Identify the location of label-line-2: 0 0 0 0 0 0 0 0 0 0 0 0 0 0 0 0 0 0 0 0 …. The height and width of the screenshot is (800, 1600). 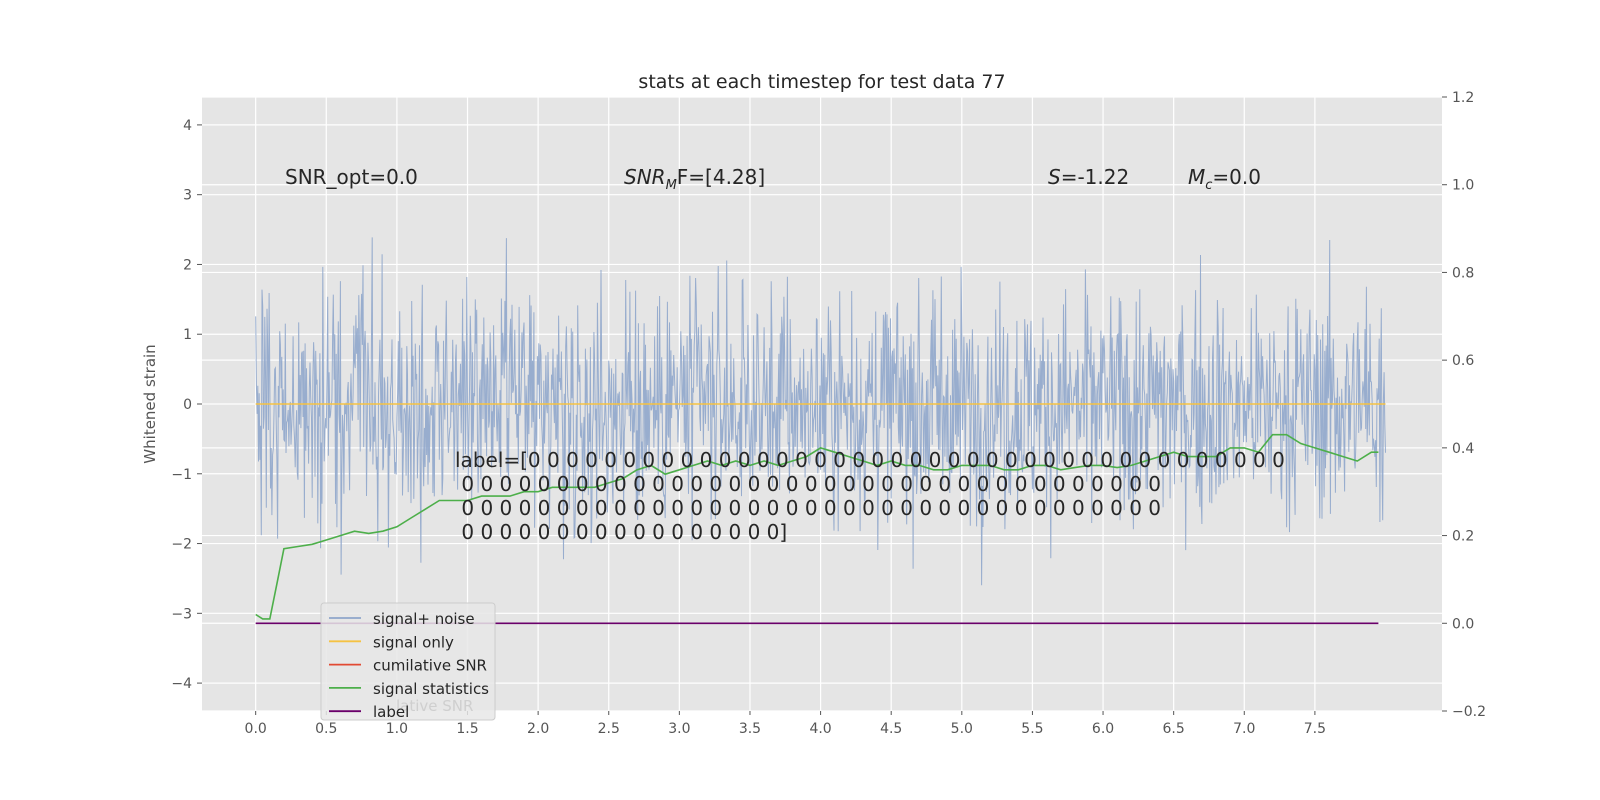
(808, 484).